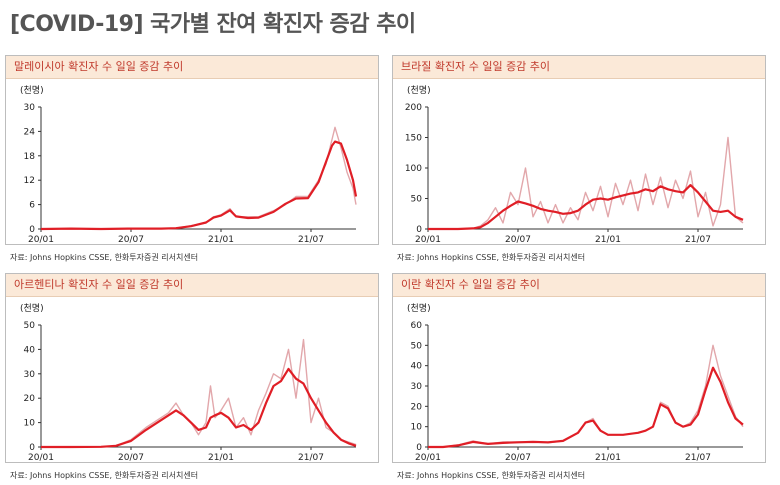 Image resolution: width=780 pixels, height=485 pixels. I want to click on chart-iran: (천명) 0 10 20 30 40 50 60 20/01 20/07 21/01 21/07, so click(575, 382).